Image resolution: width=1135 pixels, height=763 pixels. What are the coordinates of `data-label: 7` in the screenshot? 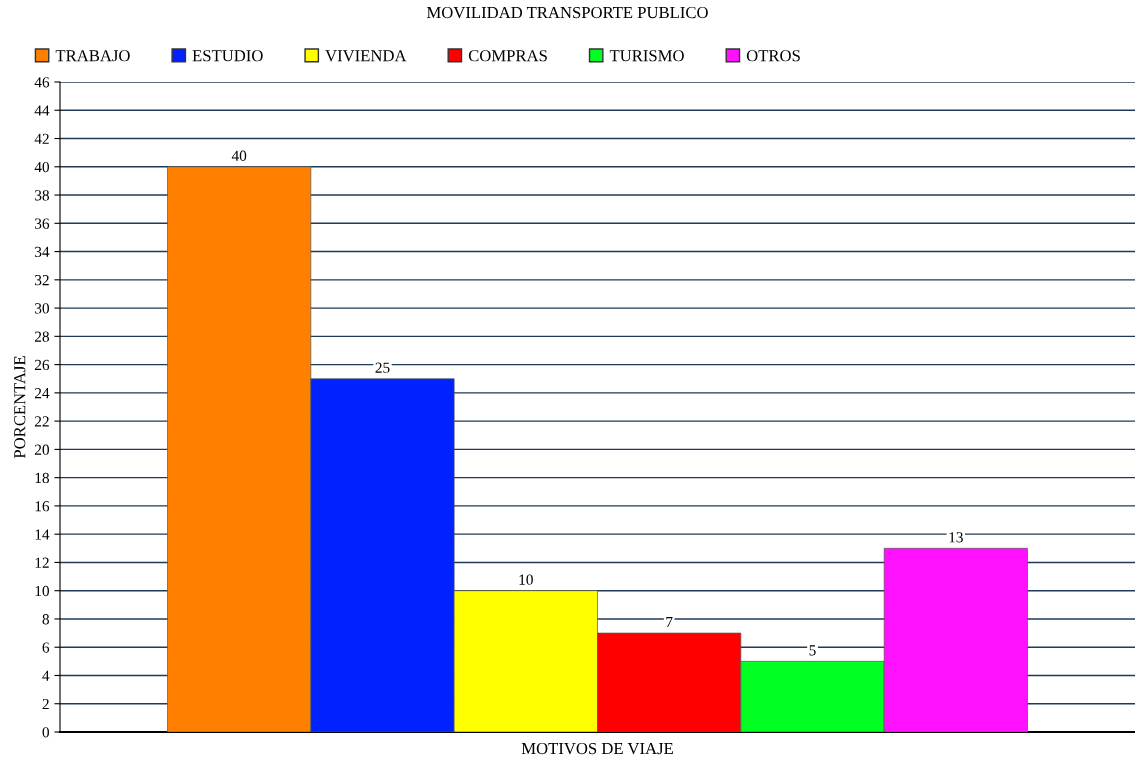 It's located at (669, 622).